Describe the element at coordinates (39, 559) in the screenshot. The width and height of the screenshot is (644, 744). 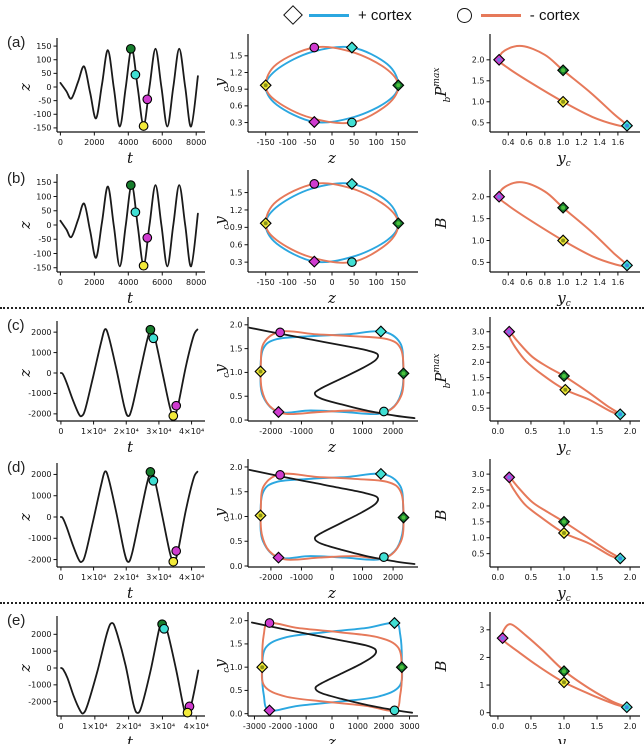
I see `svg-text: -2000` at that location.